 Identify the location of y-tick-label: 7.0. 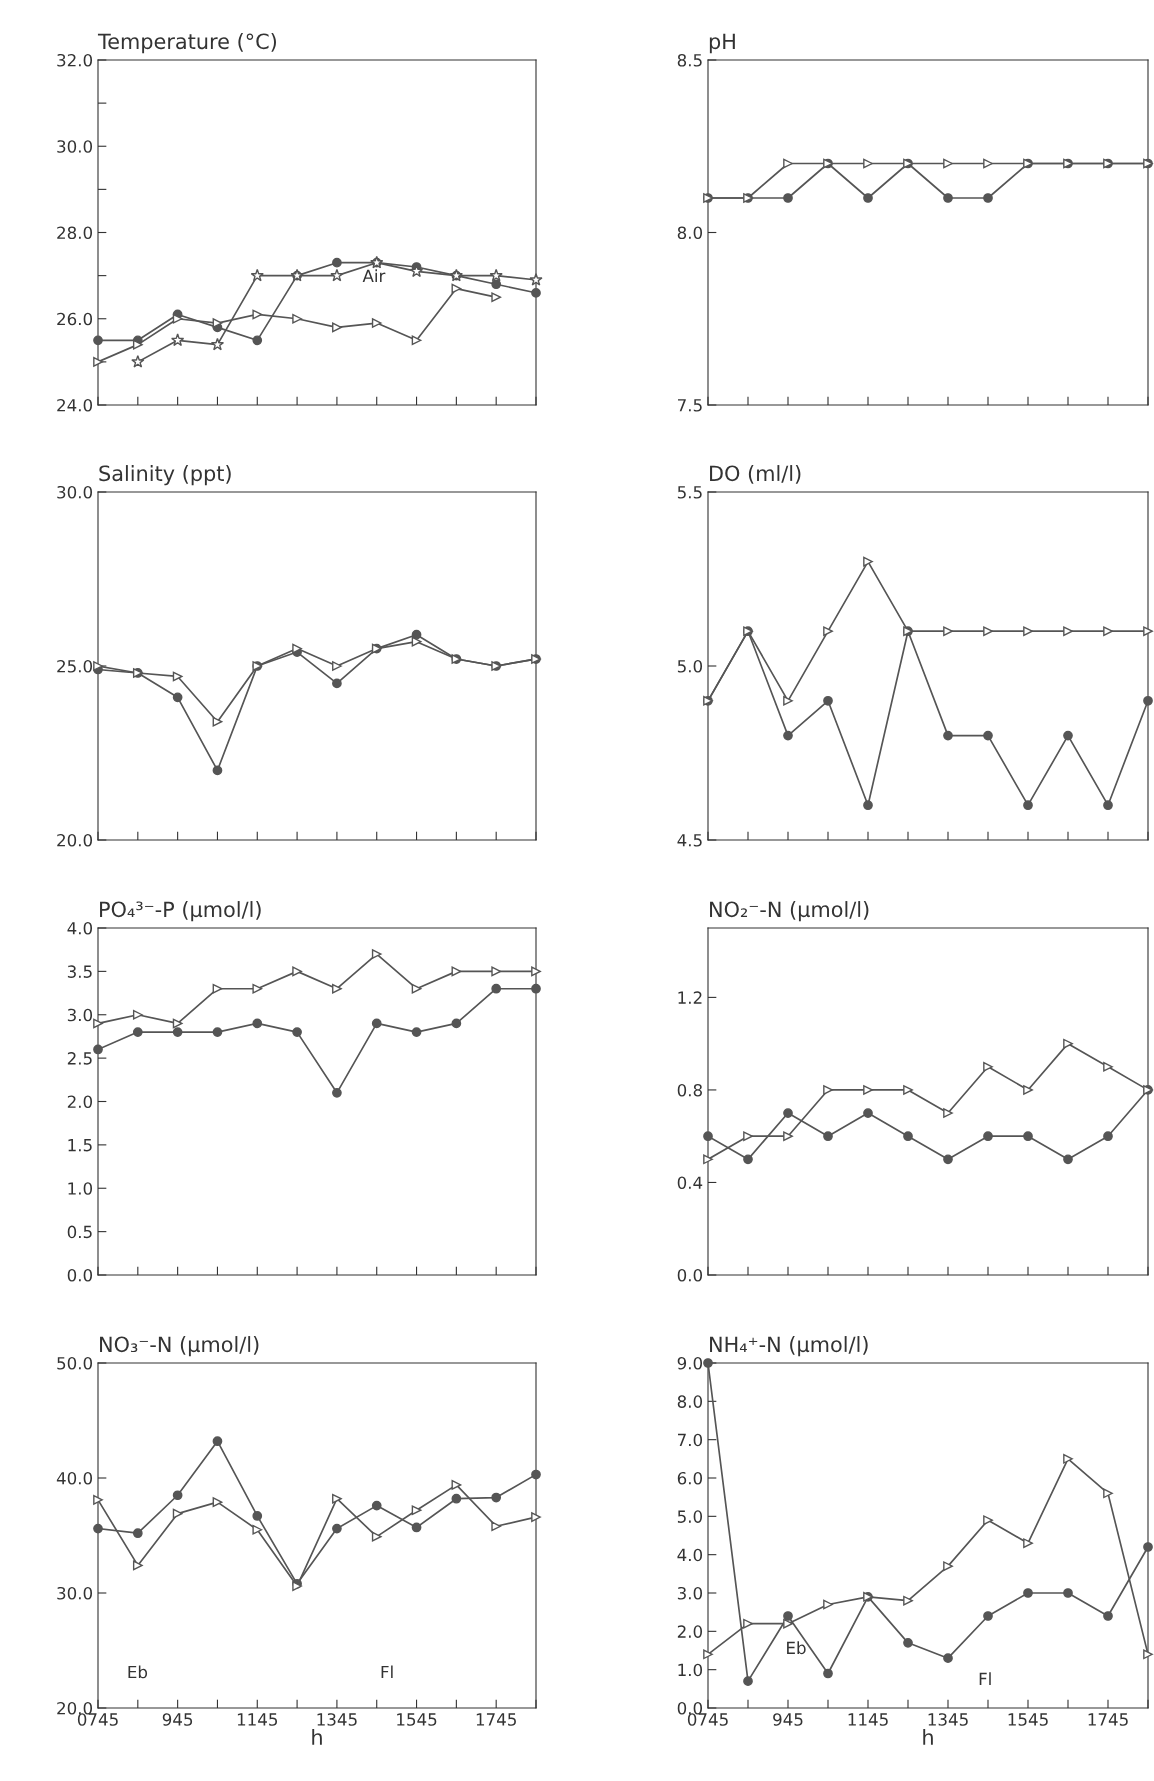
(690, 1440).